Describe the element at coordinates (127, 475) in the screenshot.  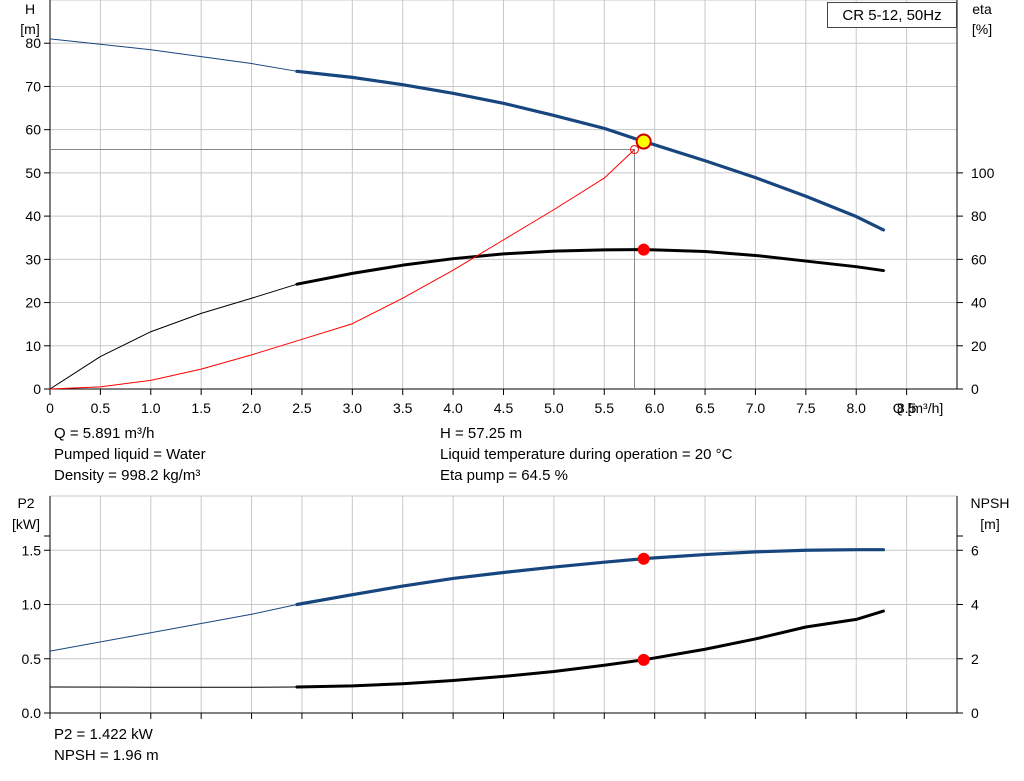
I see `info-density: Density = 998.2 kg/m³` at that location.